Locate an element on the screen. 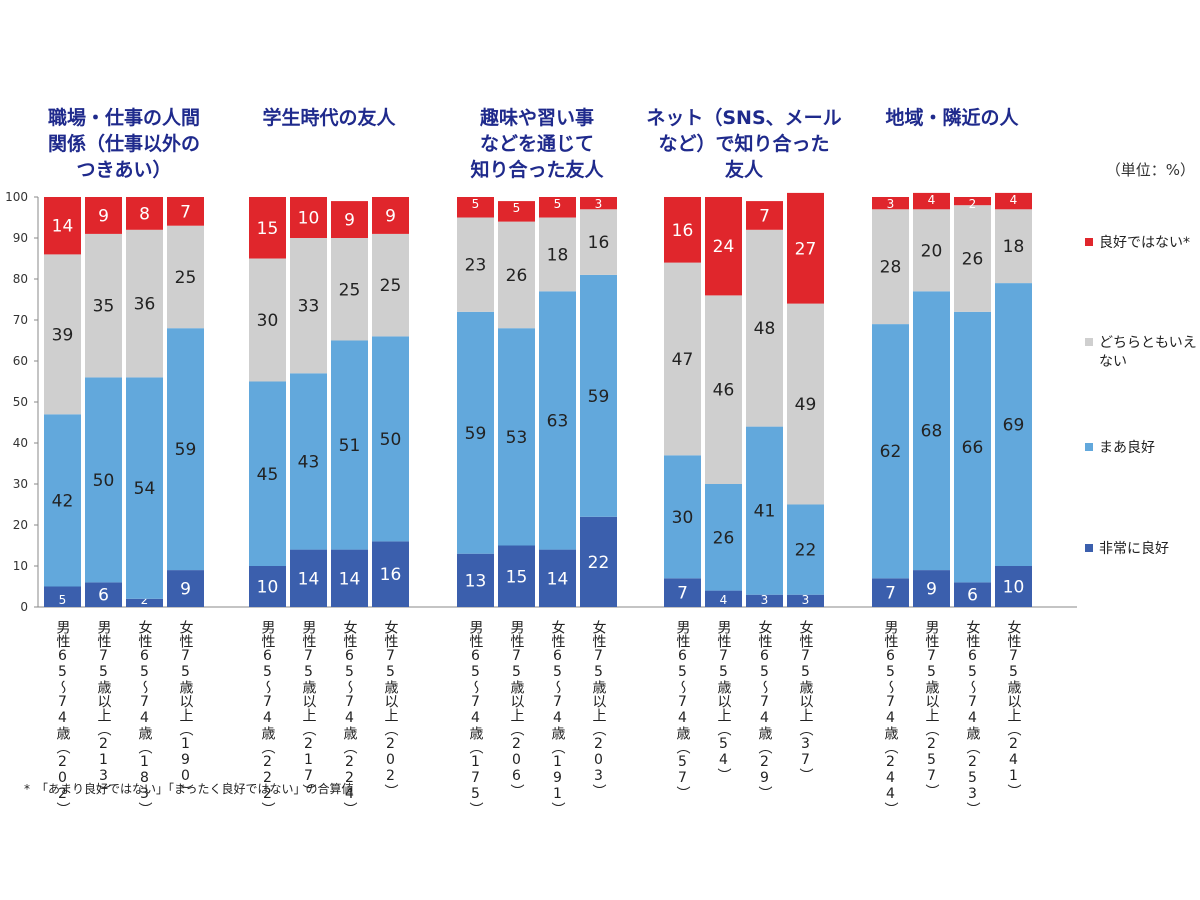 This screenshot has height=900, width=1200. legend-swatch-somewhat_good is located at coordinates (1089, 447).